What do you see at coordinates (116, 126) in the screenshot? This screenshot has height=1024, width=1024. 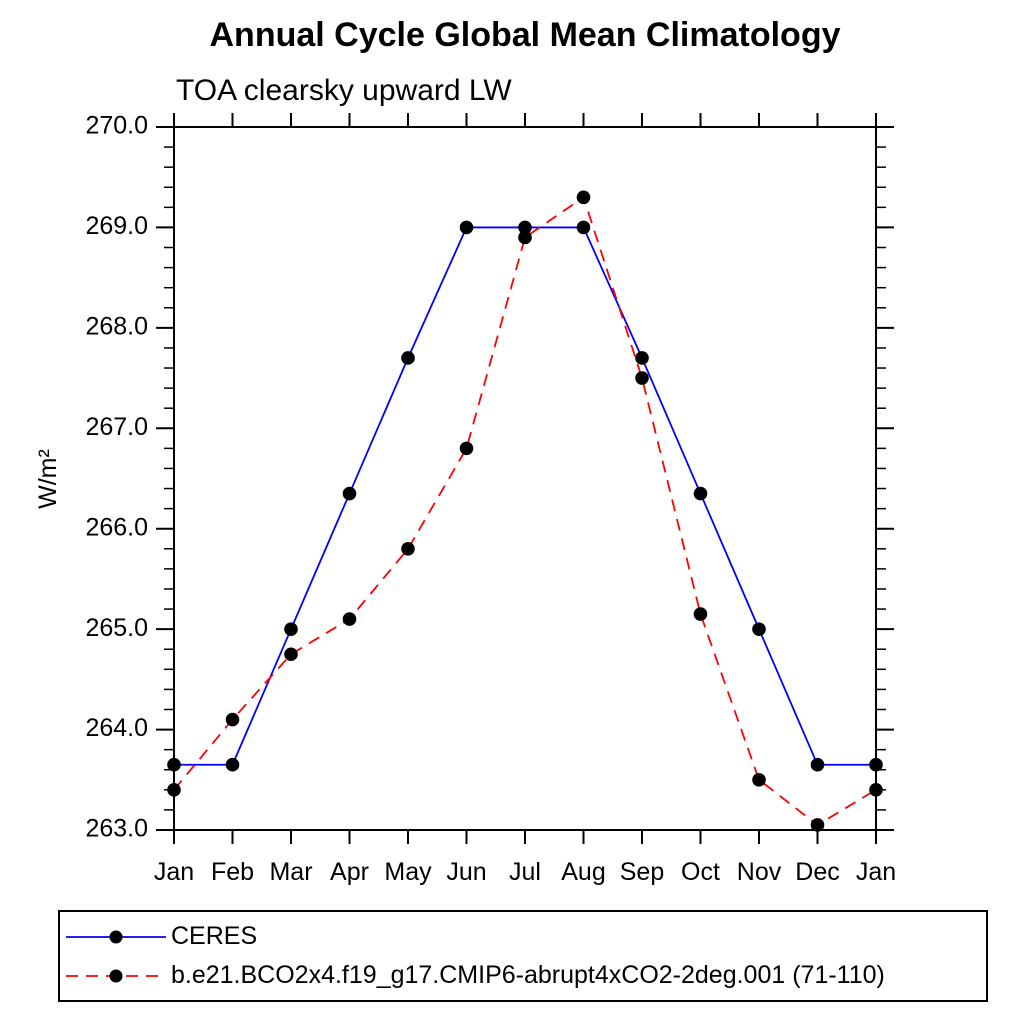 I see `svg-text: 270.0` at bounding box center [116, 126].